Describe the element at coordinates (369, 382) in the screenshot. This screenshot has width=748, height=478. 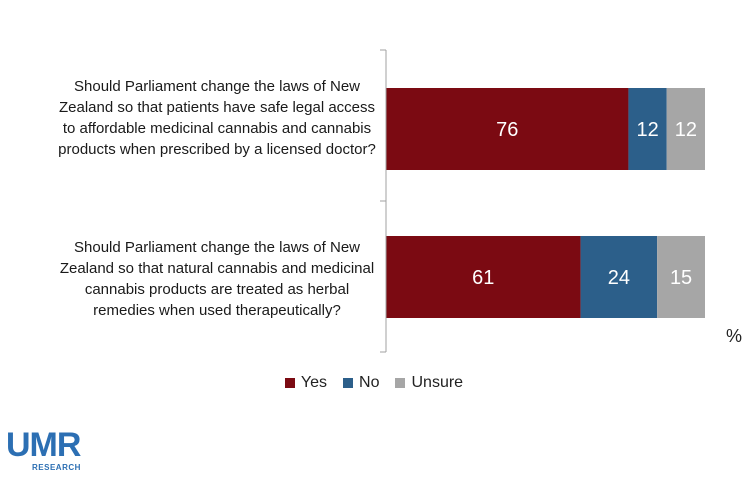
I see `legend-label-no: No` at that location.